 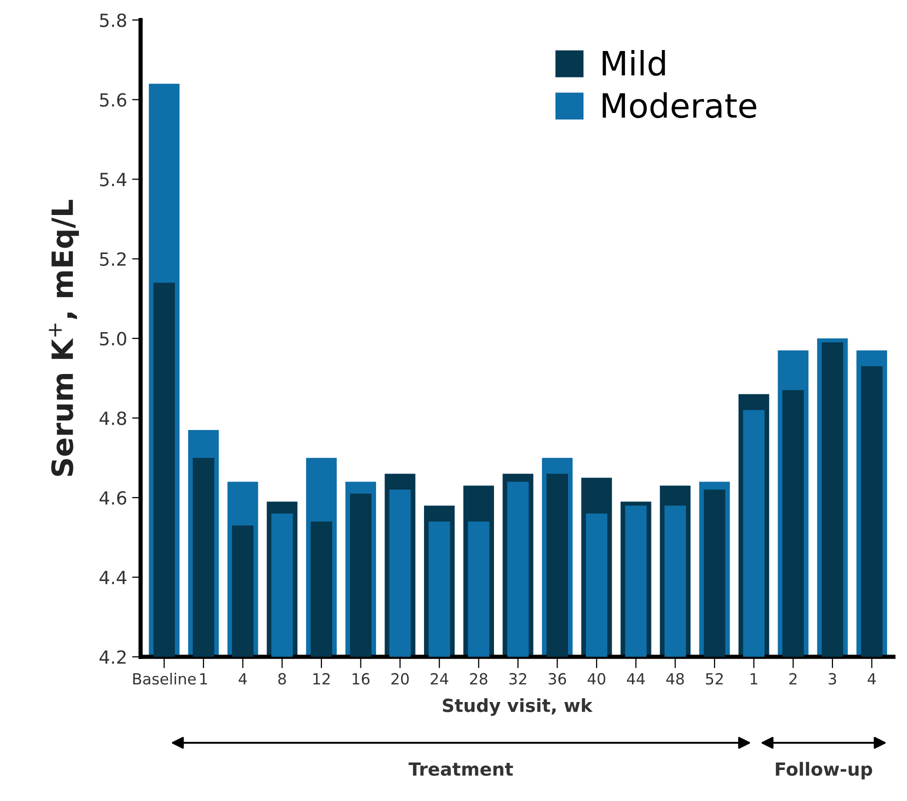 What do you see at coordinates (113, 100) in the screenshot?
I see `y-tick-label: 5.6` at bounding box center [113, 100].